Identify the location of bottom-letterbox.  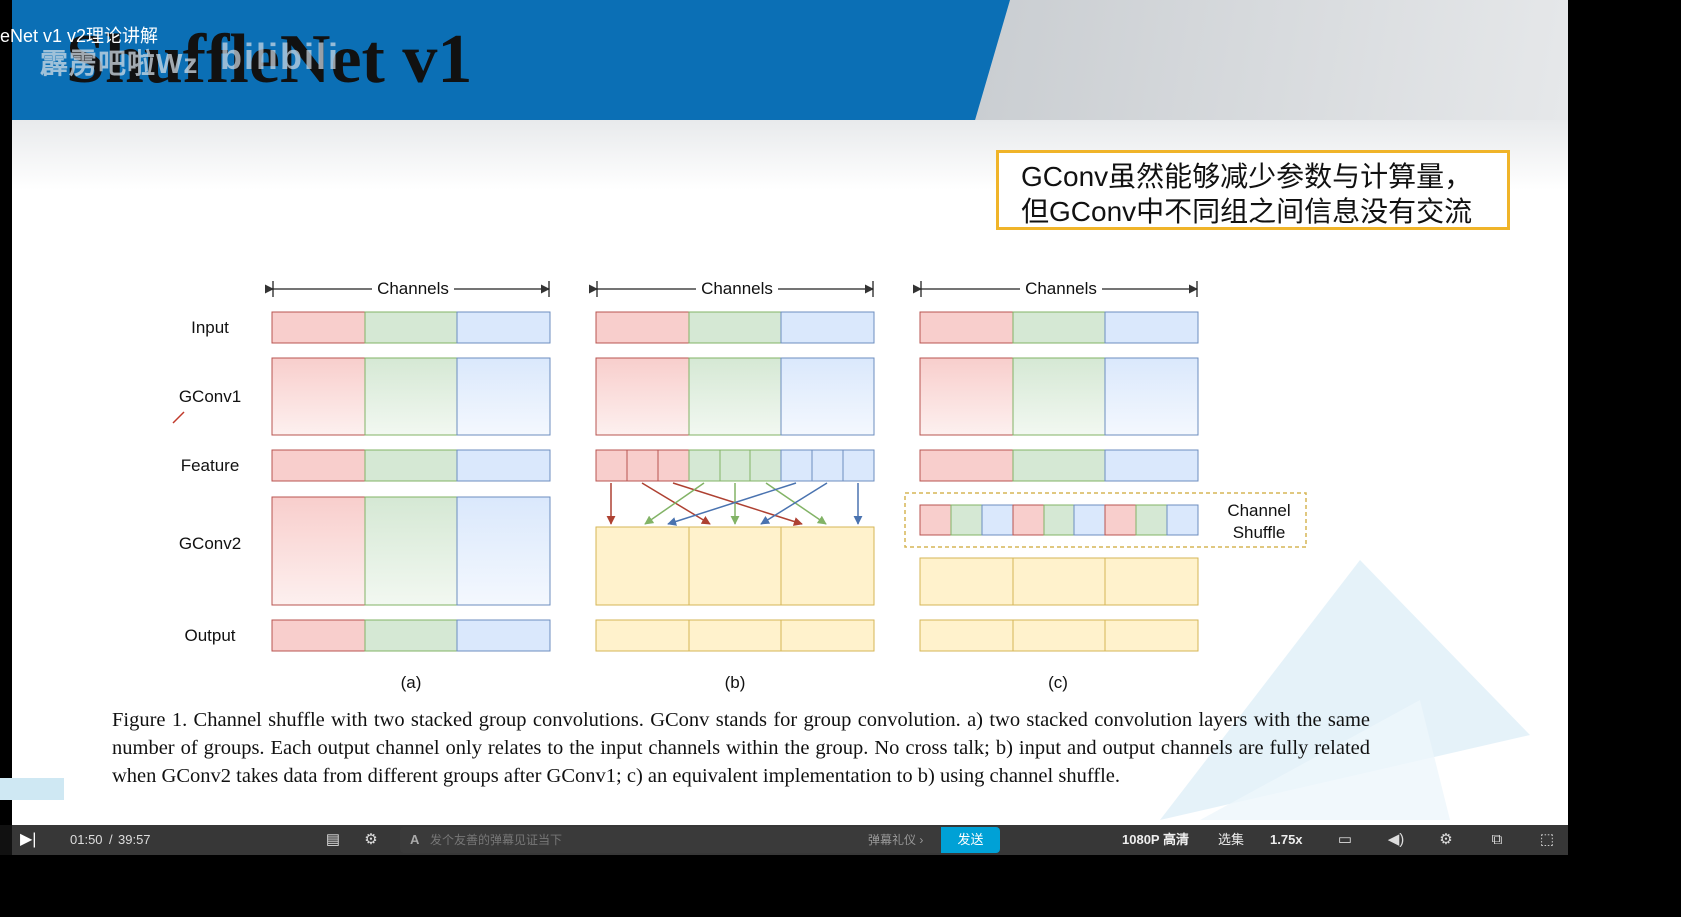
(840, 886).